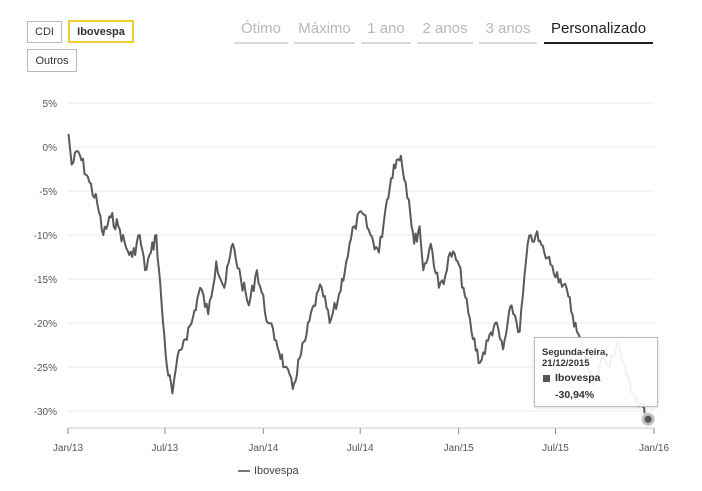 The image size is (702, 491). Describe the element at coordinates (648, 419) in the screenshot. I see `highlight-point` at that location.